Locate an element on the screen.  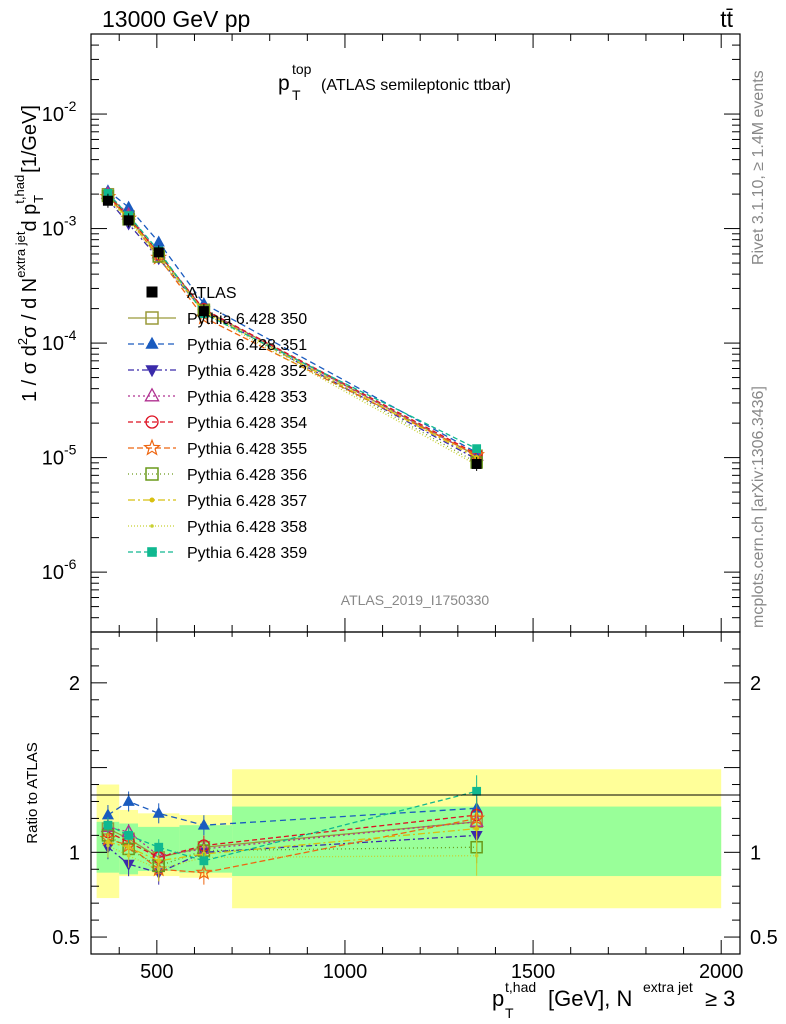
series-line is located at coordinates (292, 324).